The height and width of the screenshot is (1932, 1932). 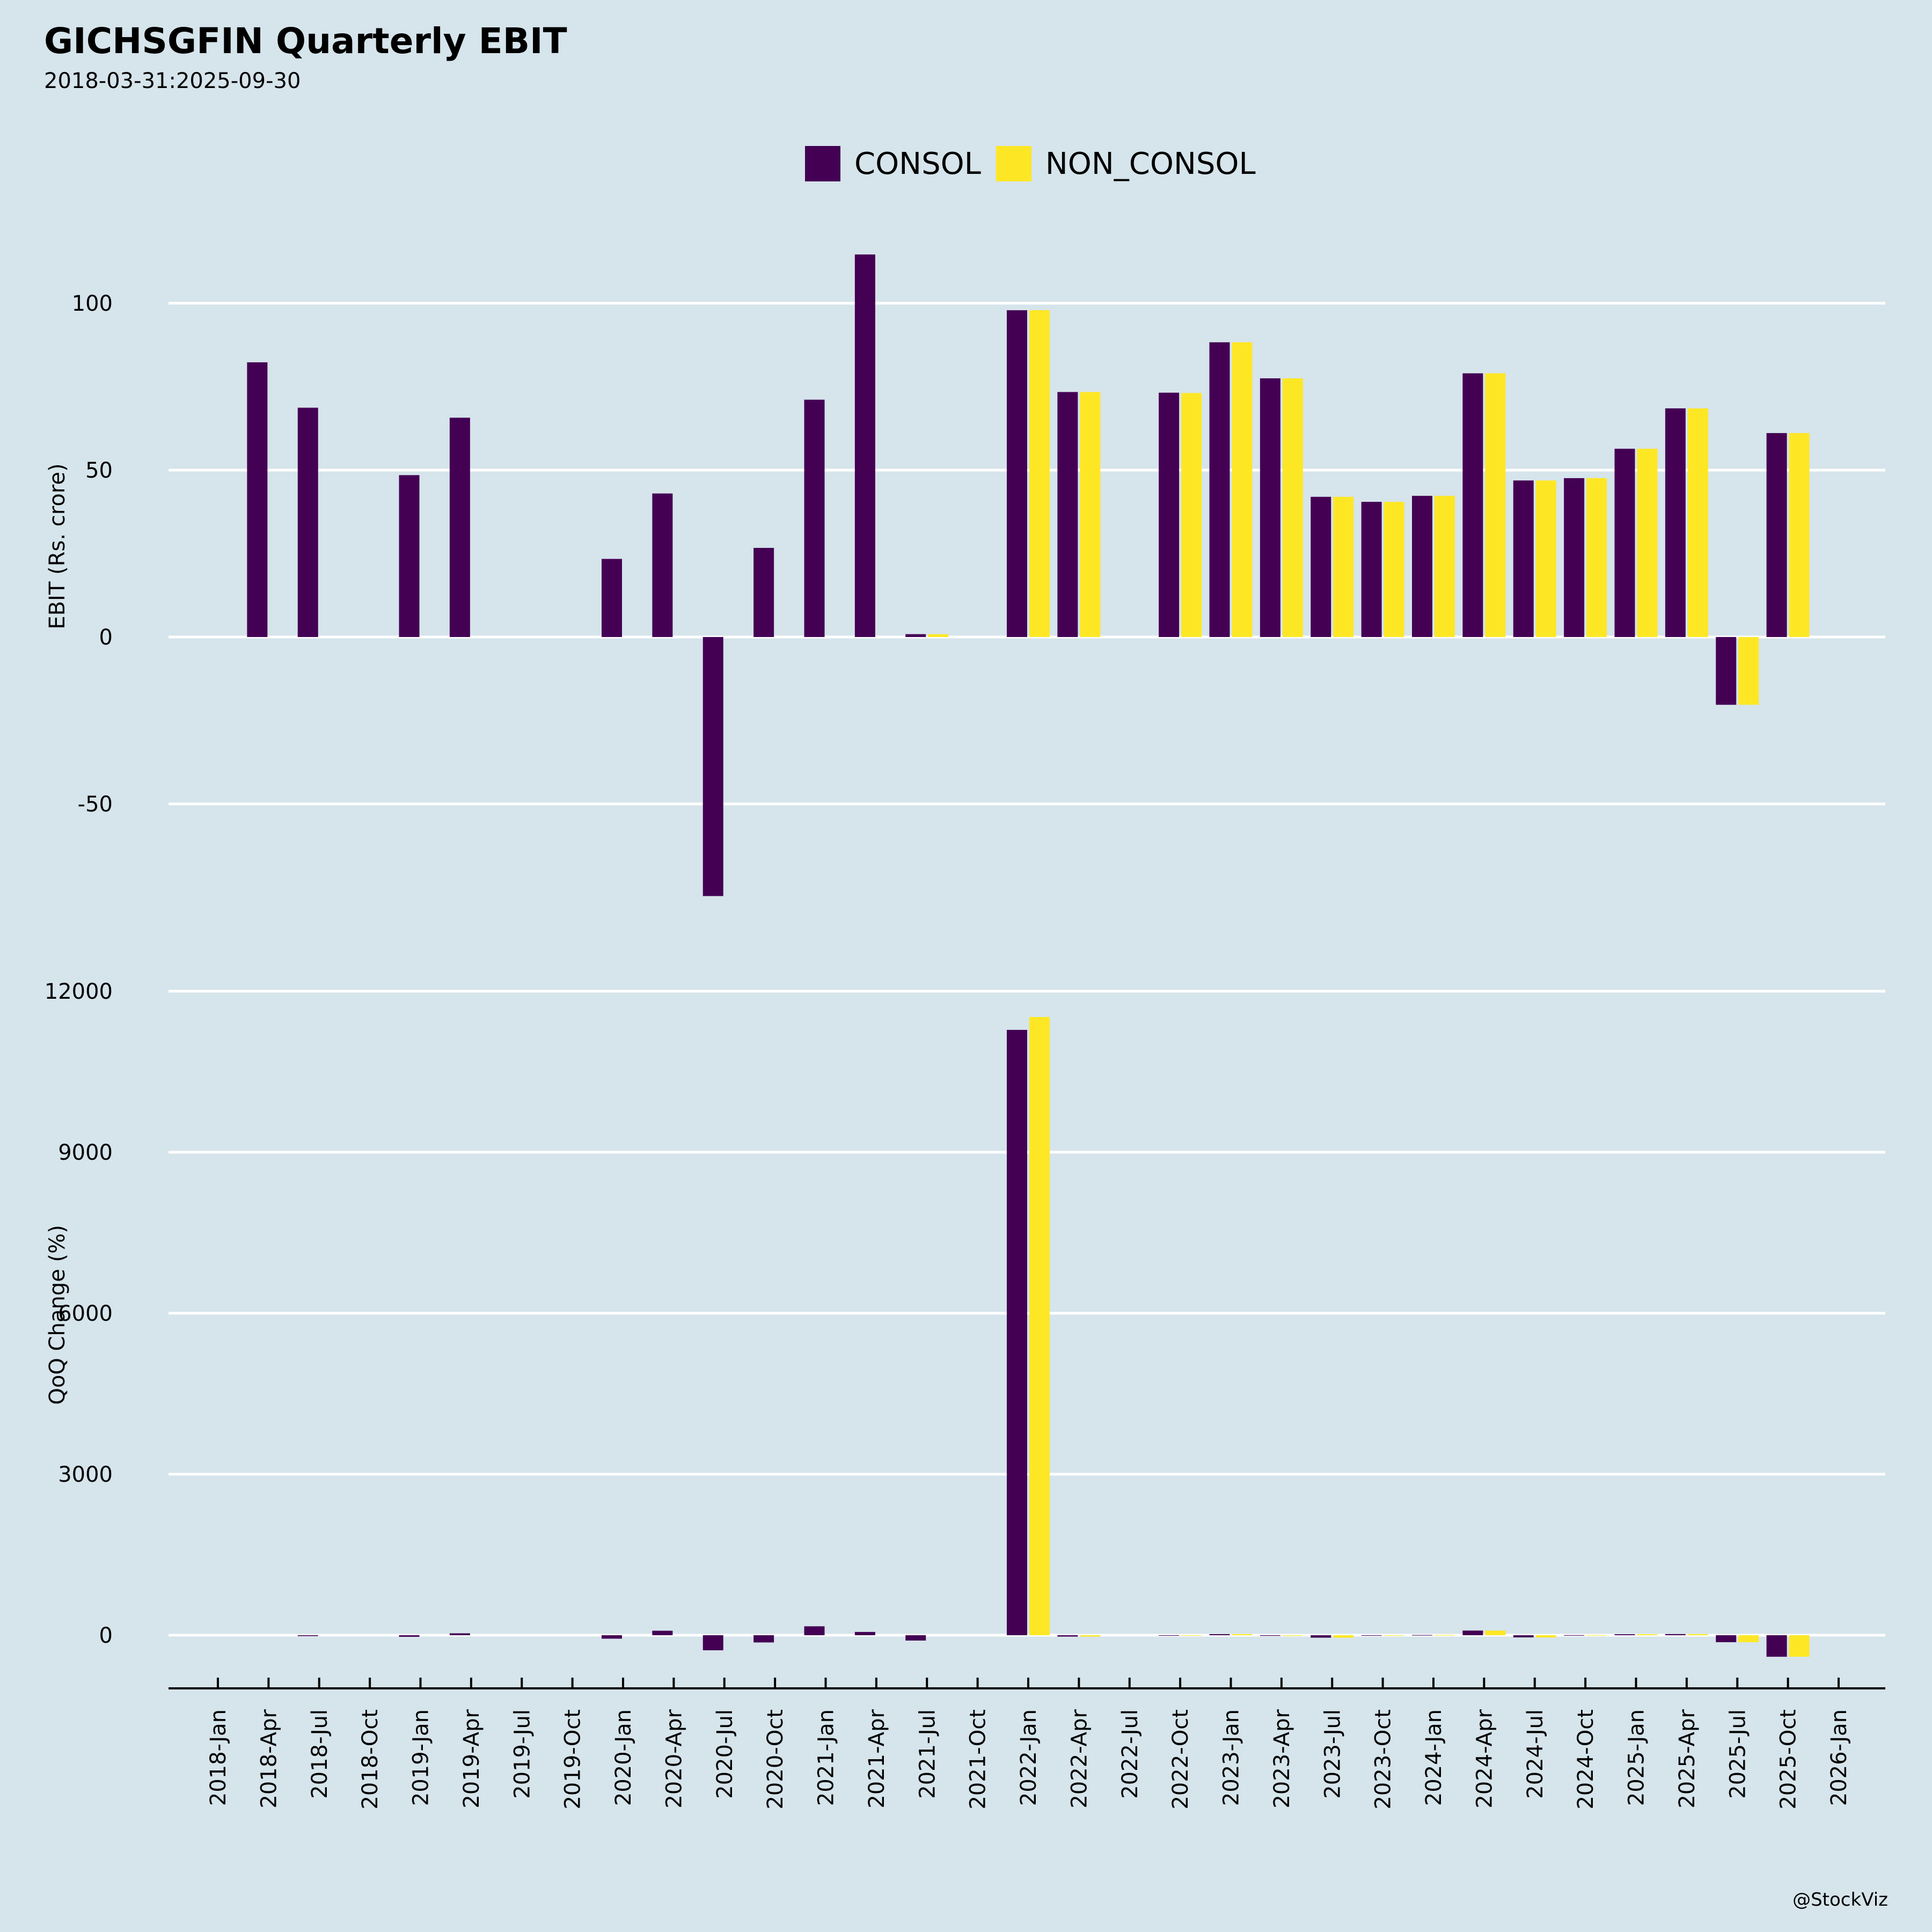 I want to click on x-tick-label: 2024-Jan, so click(x=1434, y=1757).